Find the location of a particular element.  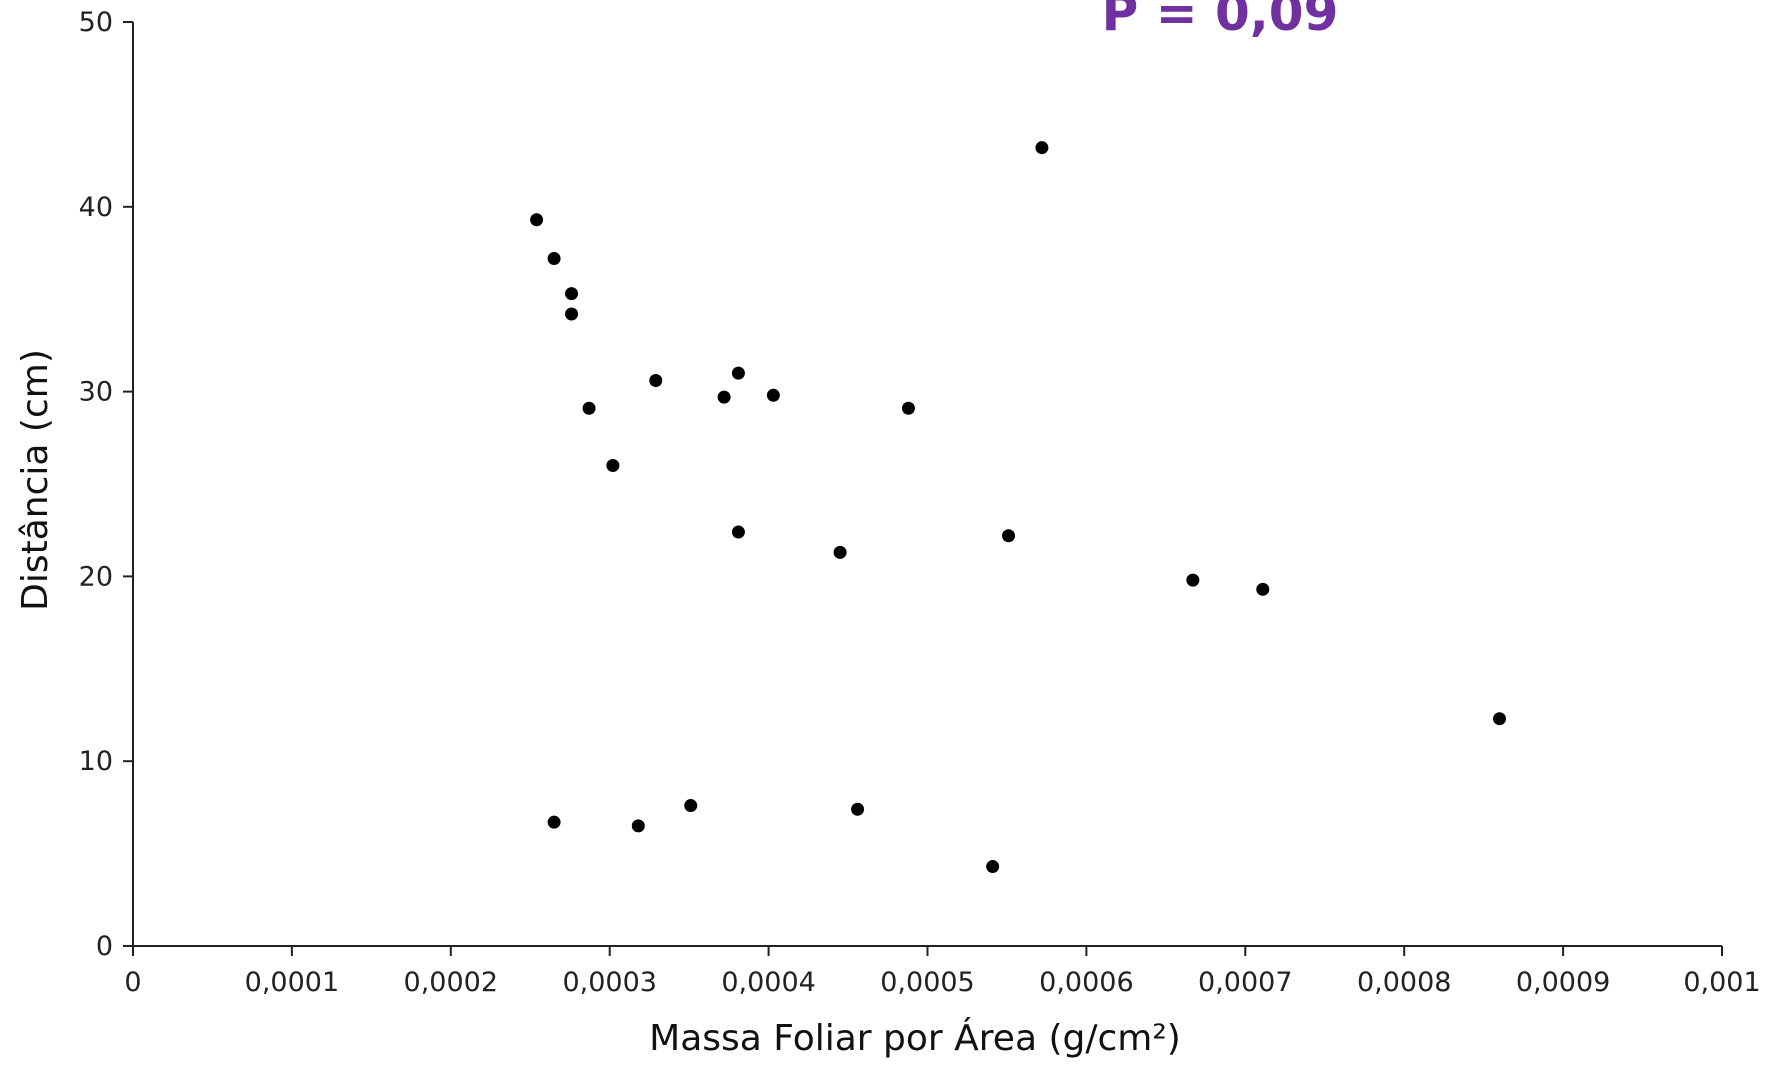

y-tick-label: 20 is located at coordinates (96, 576).